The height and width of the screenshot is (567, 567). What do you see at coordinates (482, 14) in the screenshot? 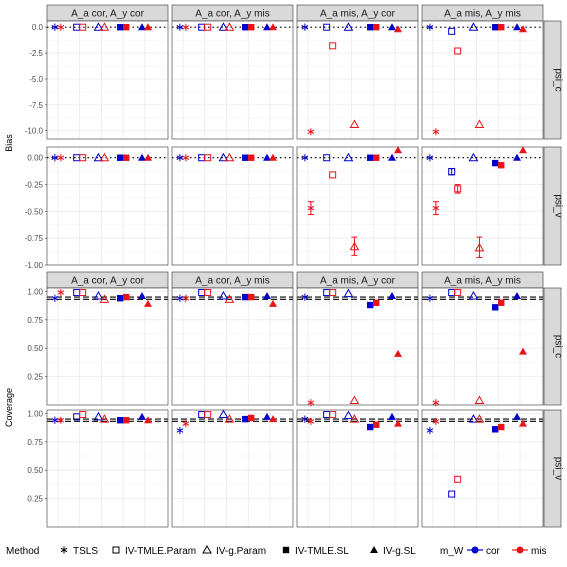
I see `column-strip-label: A_a mis, A_y mis` at bounding box center [482, 14].